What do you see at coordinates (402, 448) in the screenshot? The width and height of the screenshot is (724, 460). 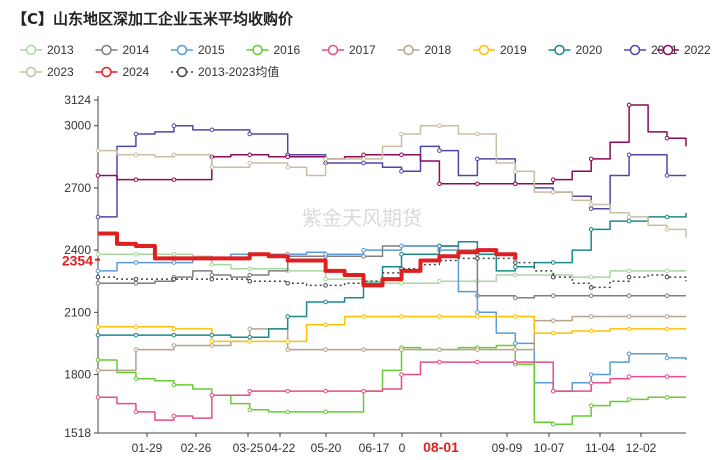 I see `x-tick-label: 0` at bounding box center [402, 448].